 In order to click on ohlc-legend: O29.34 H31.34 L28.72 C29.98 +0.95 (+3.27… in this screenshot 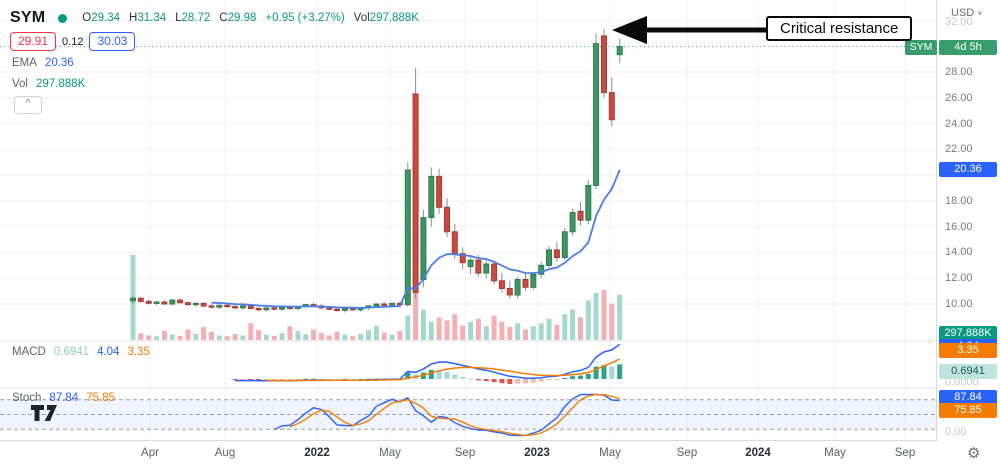, I will do `click(250, 18)`.